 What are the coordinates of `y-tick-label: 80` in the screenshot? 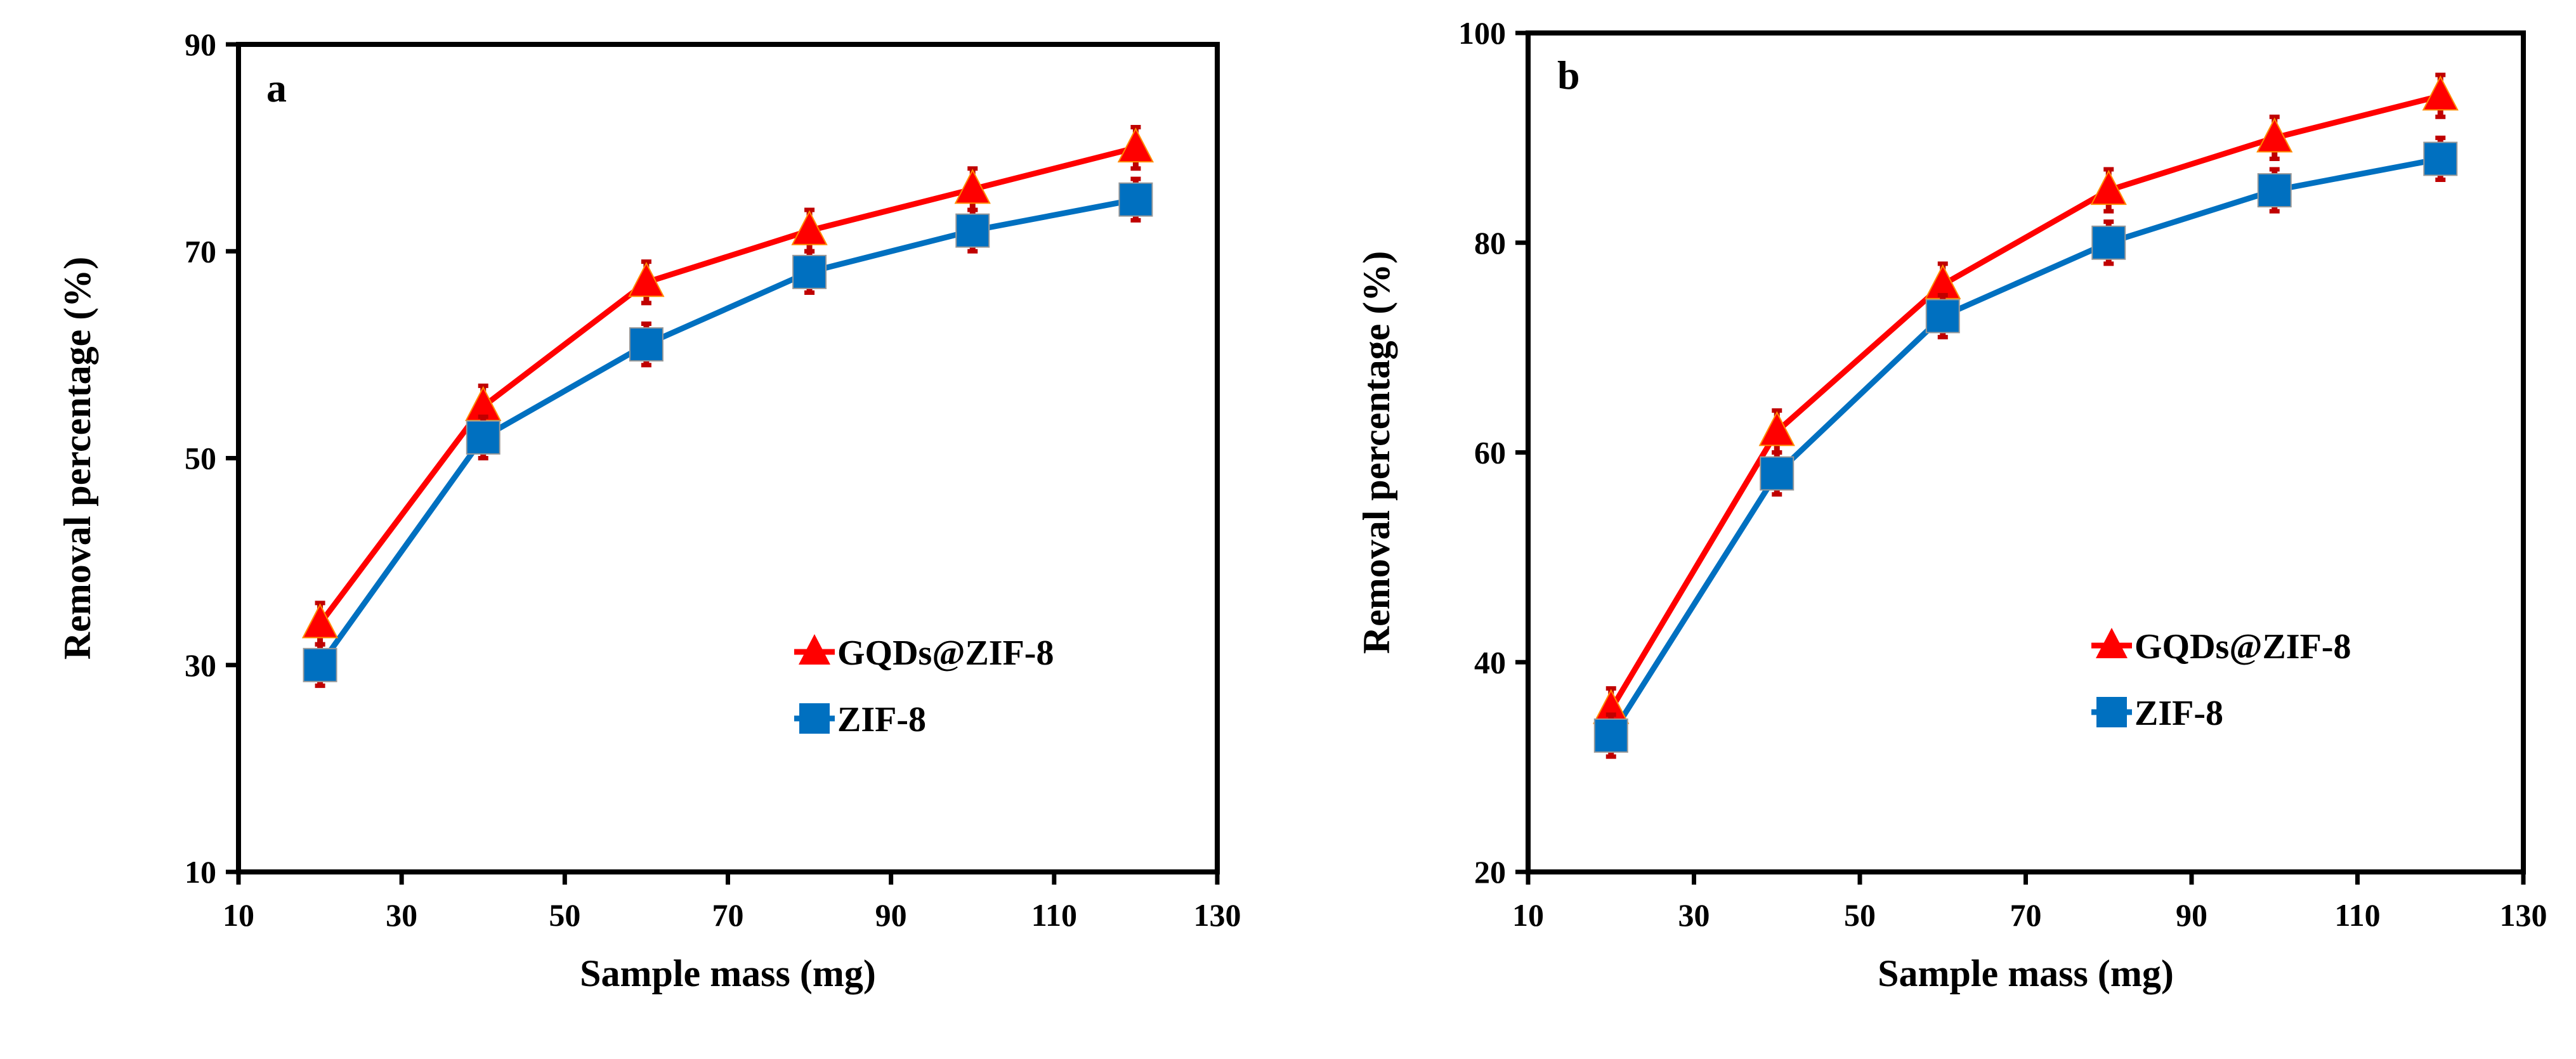 It's located at (1490, 243).